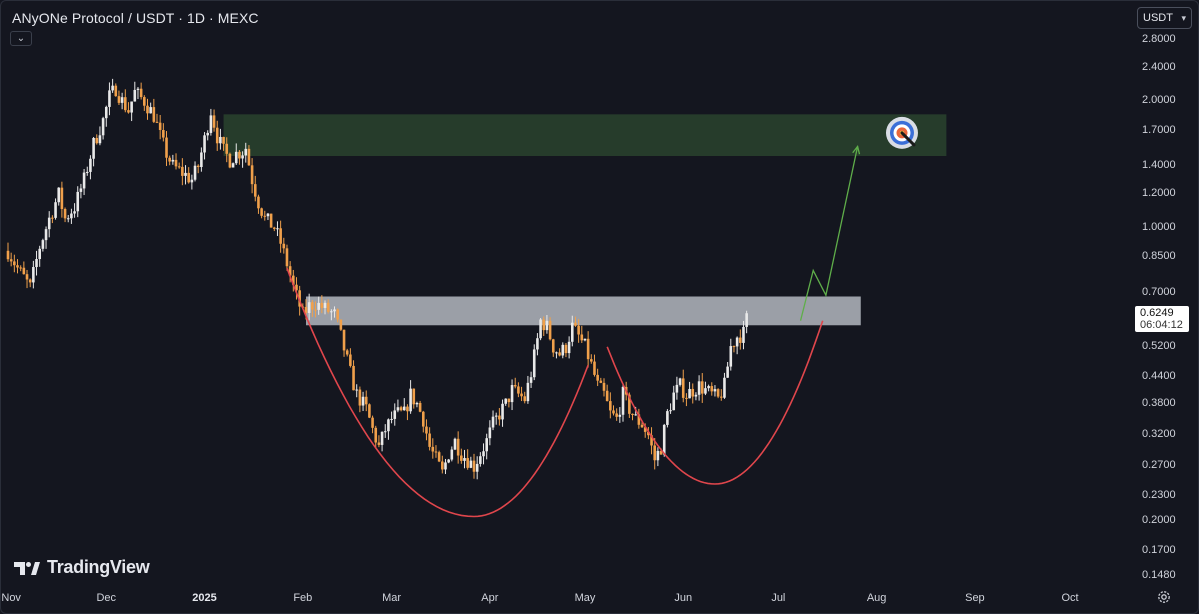 The image size is (1199, 614). I want to click on y-tick-label: 0.1480, so click(1159, 574).